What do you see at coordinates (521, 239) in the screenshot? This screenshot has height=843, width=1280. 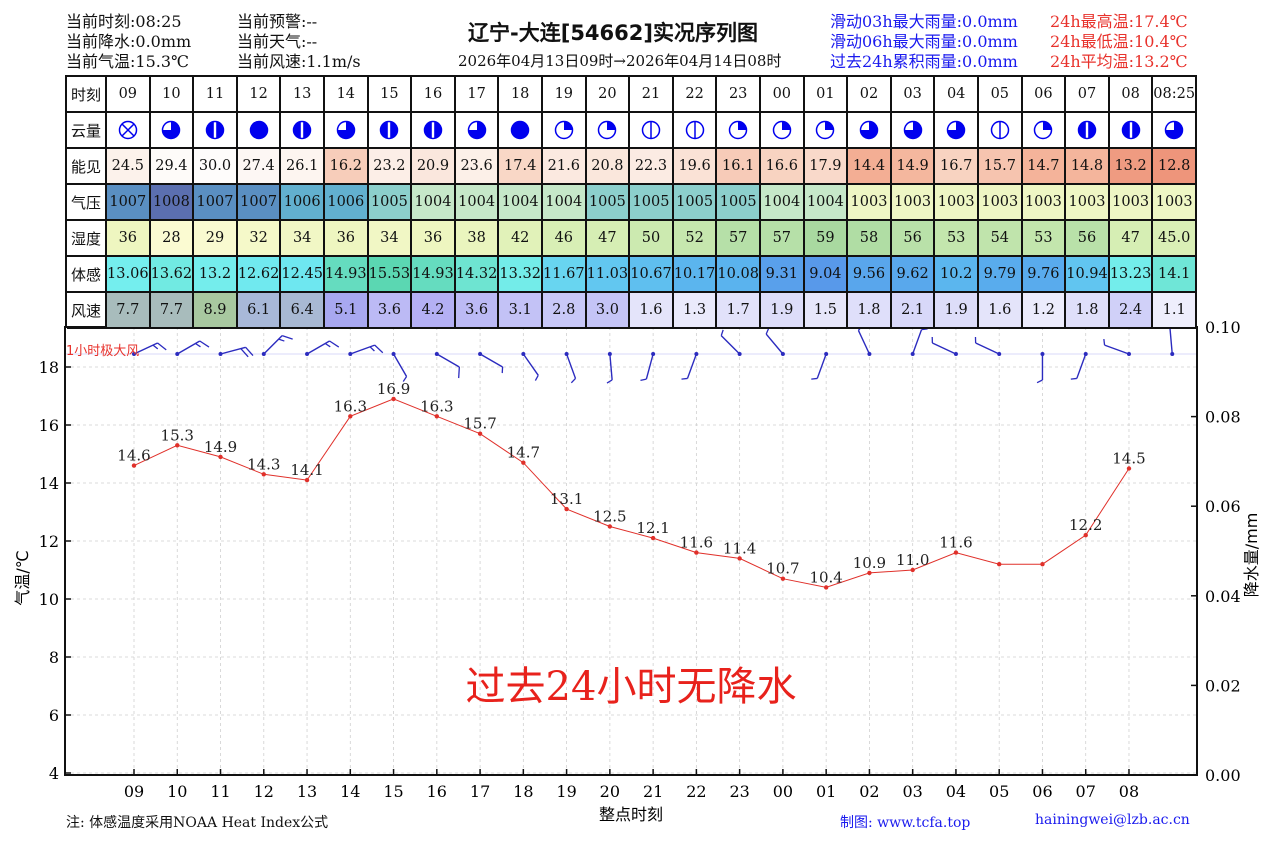 I see `humidity-cell: 42` at bounding box center [521, 239].